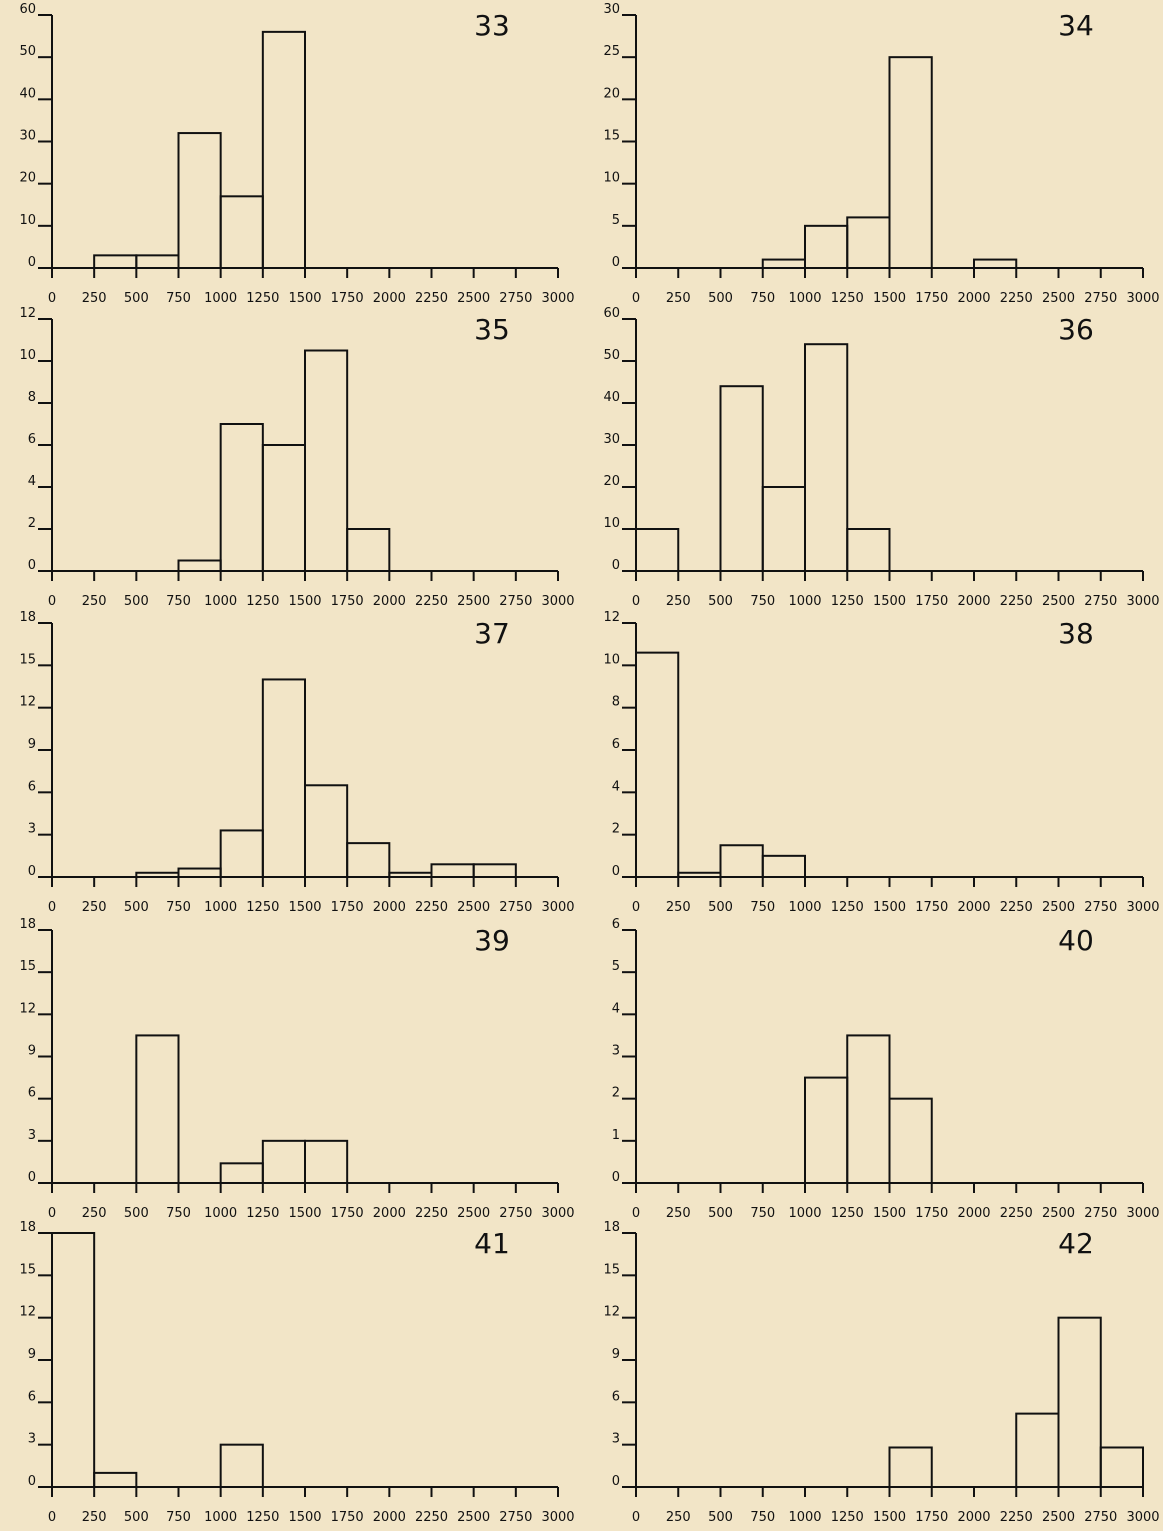 The height and width of the screenshot is (1531, 1163). What do you see at coordinates (27, 93) in the screenshot?
I see `y-tick-label: 40` at bounding box center [27, 93].